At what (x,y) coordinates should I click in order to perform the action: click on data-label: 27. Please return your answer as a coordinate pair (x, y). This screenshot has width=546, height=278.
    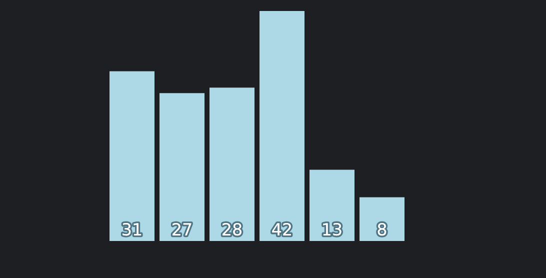
    Looking at the image, I should click on (182, 229).